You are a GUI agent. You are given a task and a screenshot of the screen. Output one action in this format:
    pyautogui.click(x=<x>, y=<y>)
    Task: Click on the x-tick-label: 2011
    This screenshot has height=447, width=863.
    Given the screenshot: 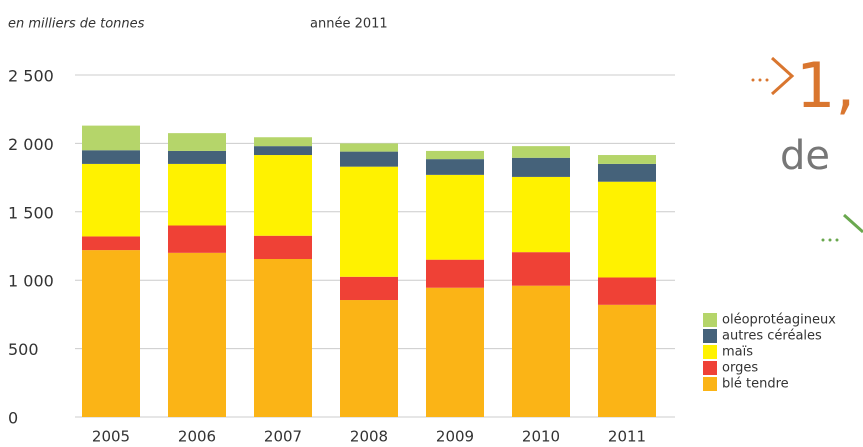 What is the action you would take?
    pyautogui.click(x=627, y=437)
    